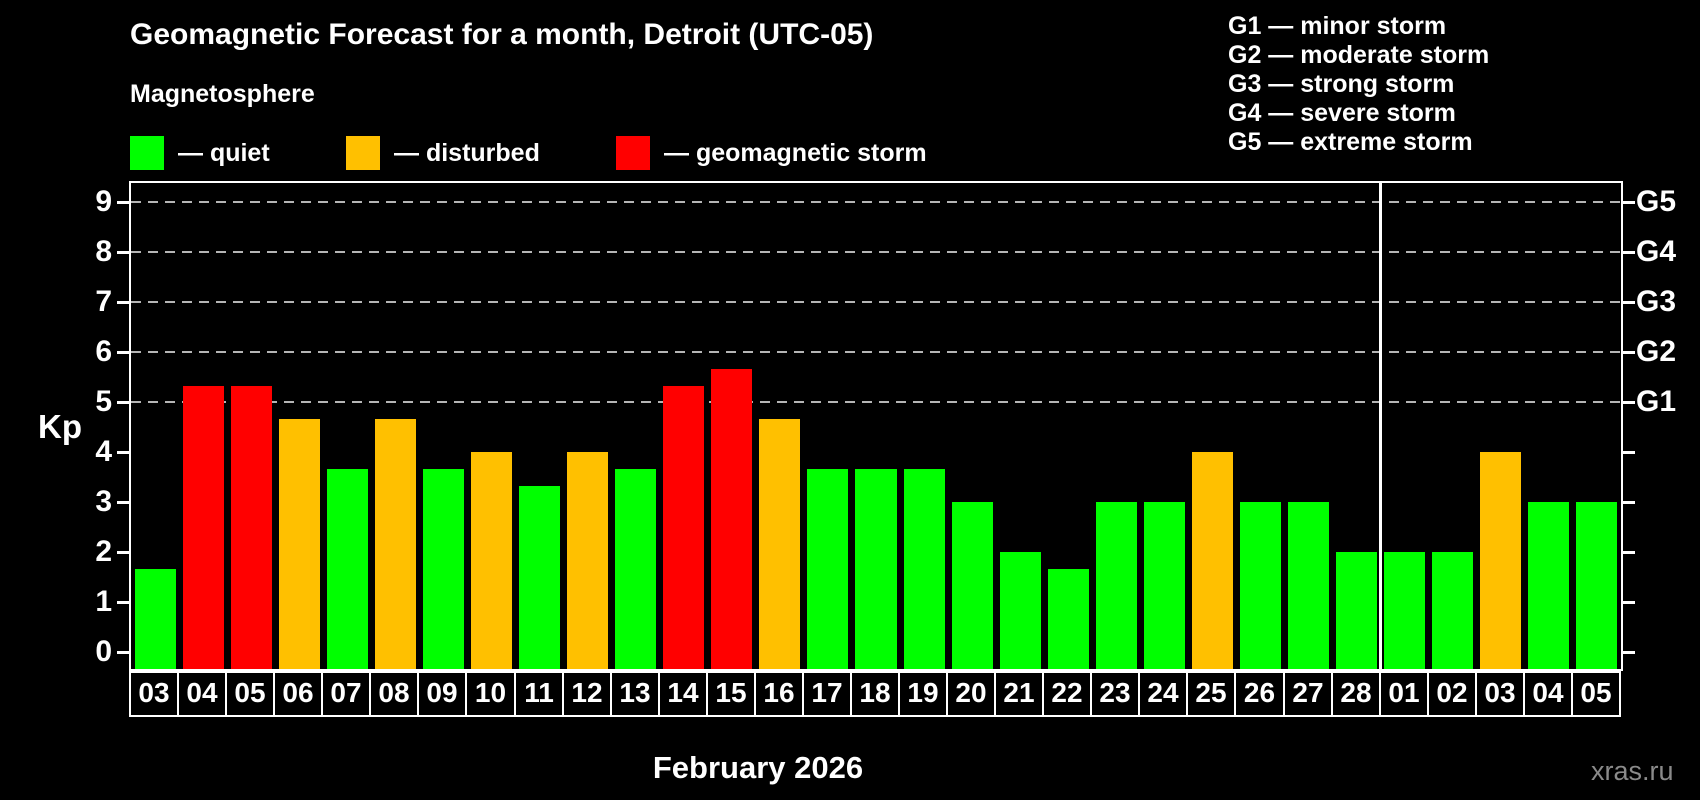 This screenshot has width=1700, height=800. Describe the element at coordinates (1656, 351) in the screenshot. I see `g-label-G2: G2` at that location.